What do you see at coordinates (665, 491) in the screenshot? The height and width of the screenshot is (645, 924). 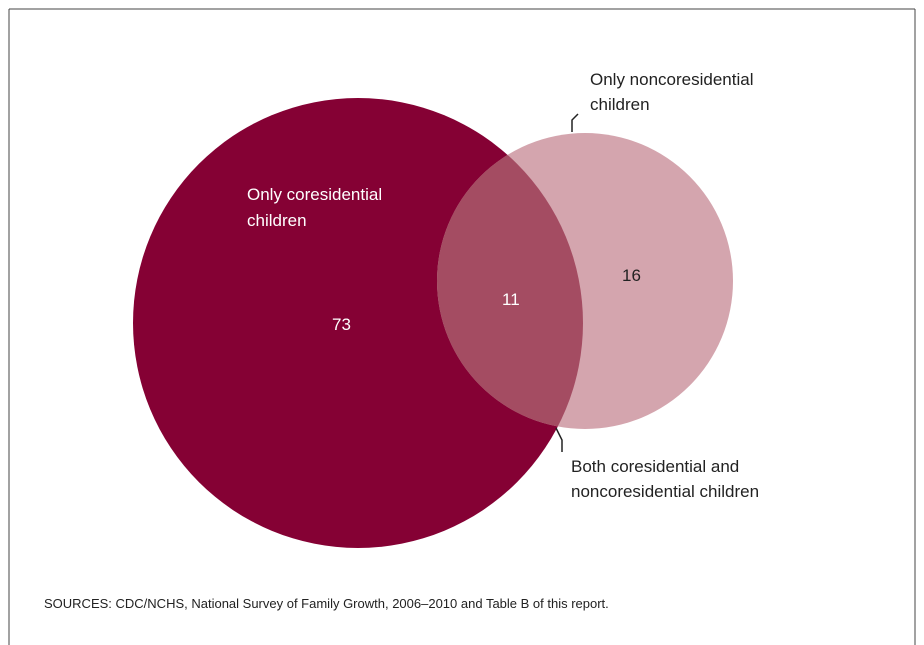 I see `intersection-label-line-2: noncoresidential children` at bounding box center [665, 491].